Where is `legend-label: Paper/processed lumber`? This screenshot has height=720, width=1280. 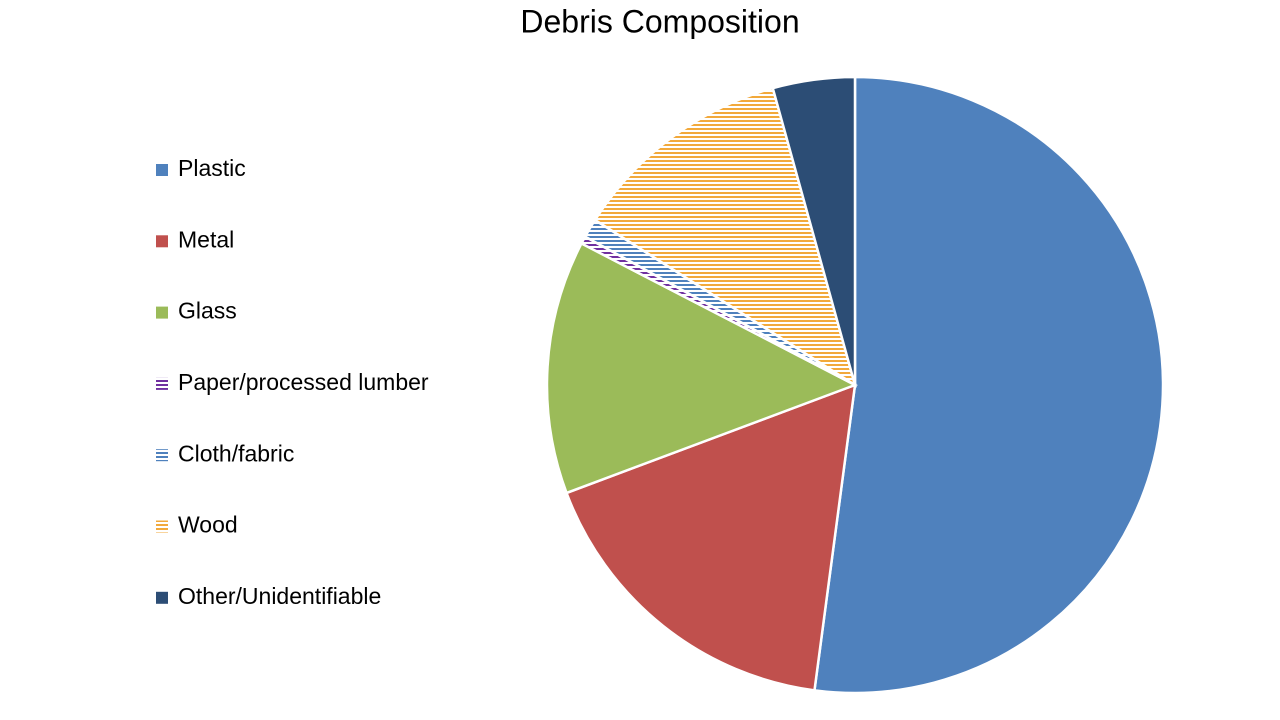 legend-label: Paper/processed lumber is located at coordinates (303, 382).